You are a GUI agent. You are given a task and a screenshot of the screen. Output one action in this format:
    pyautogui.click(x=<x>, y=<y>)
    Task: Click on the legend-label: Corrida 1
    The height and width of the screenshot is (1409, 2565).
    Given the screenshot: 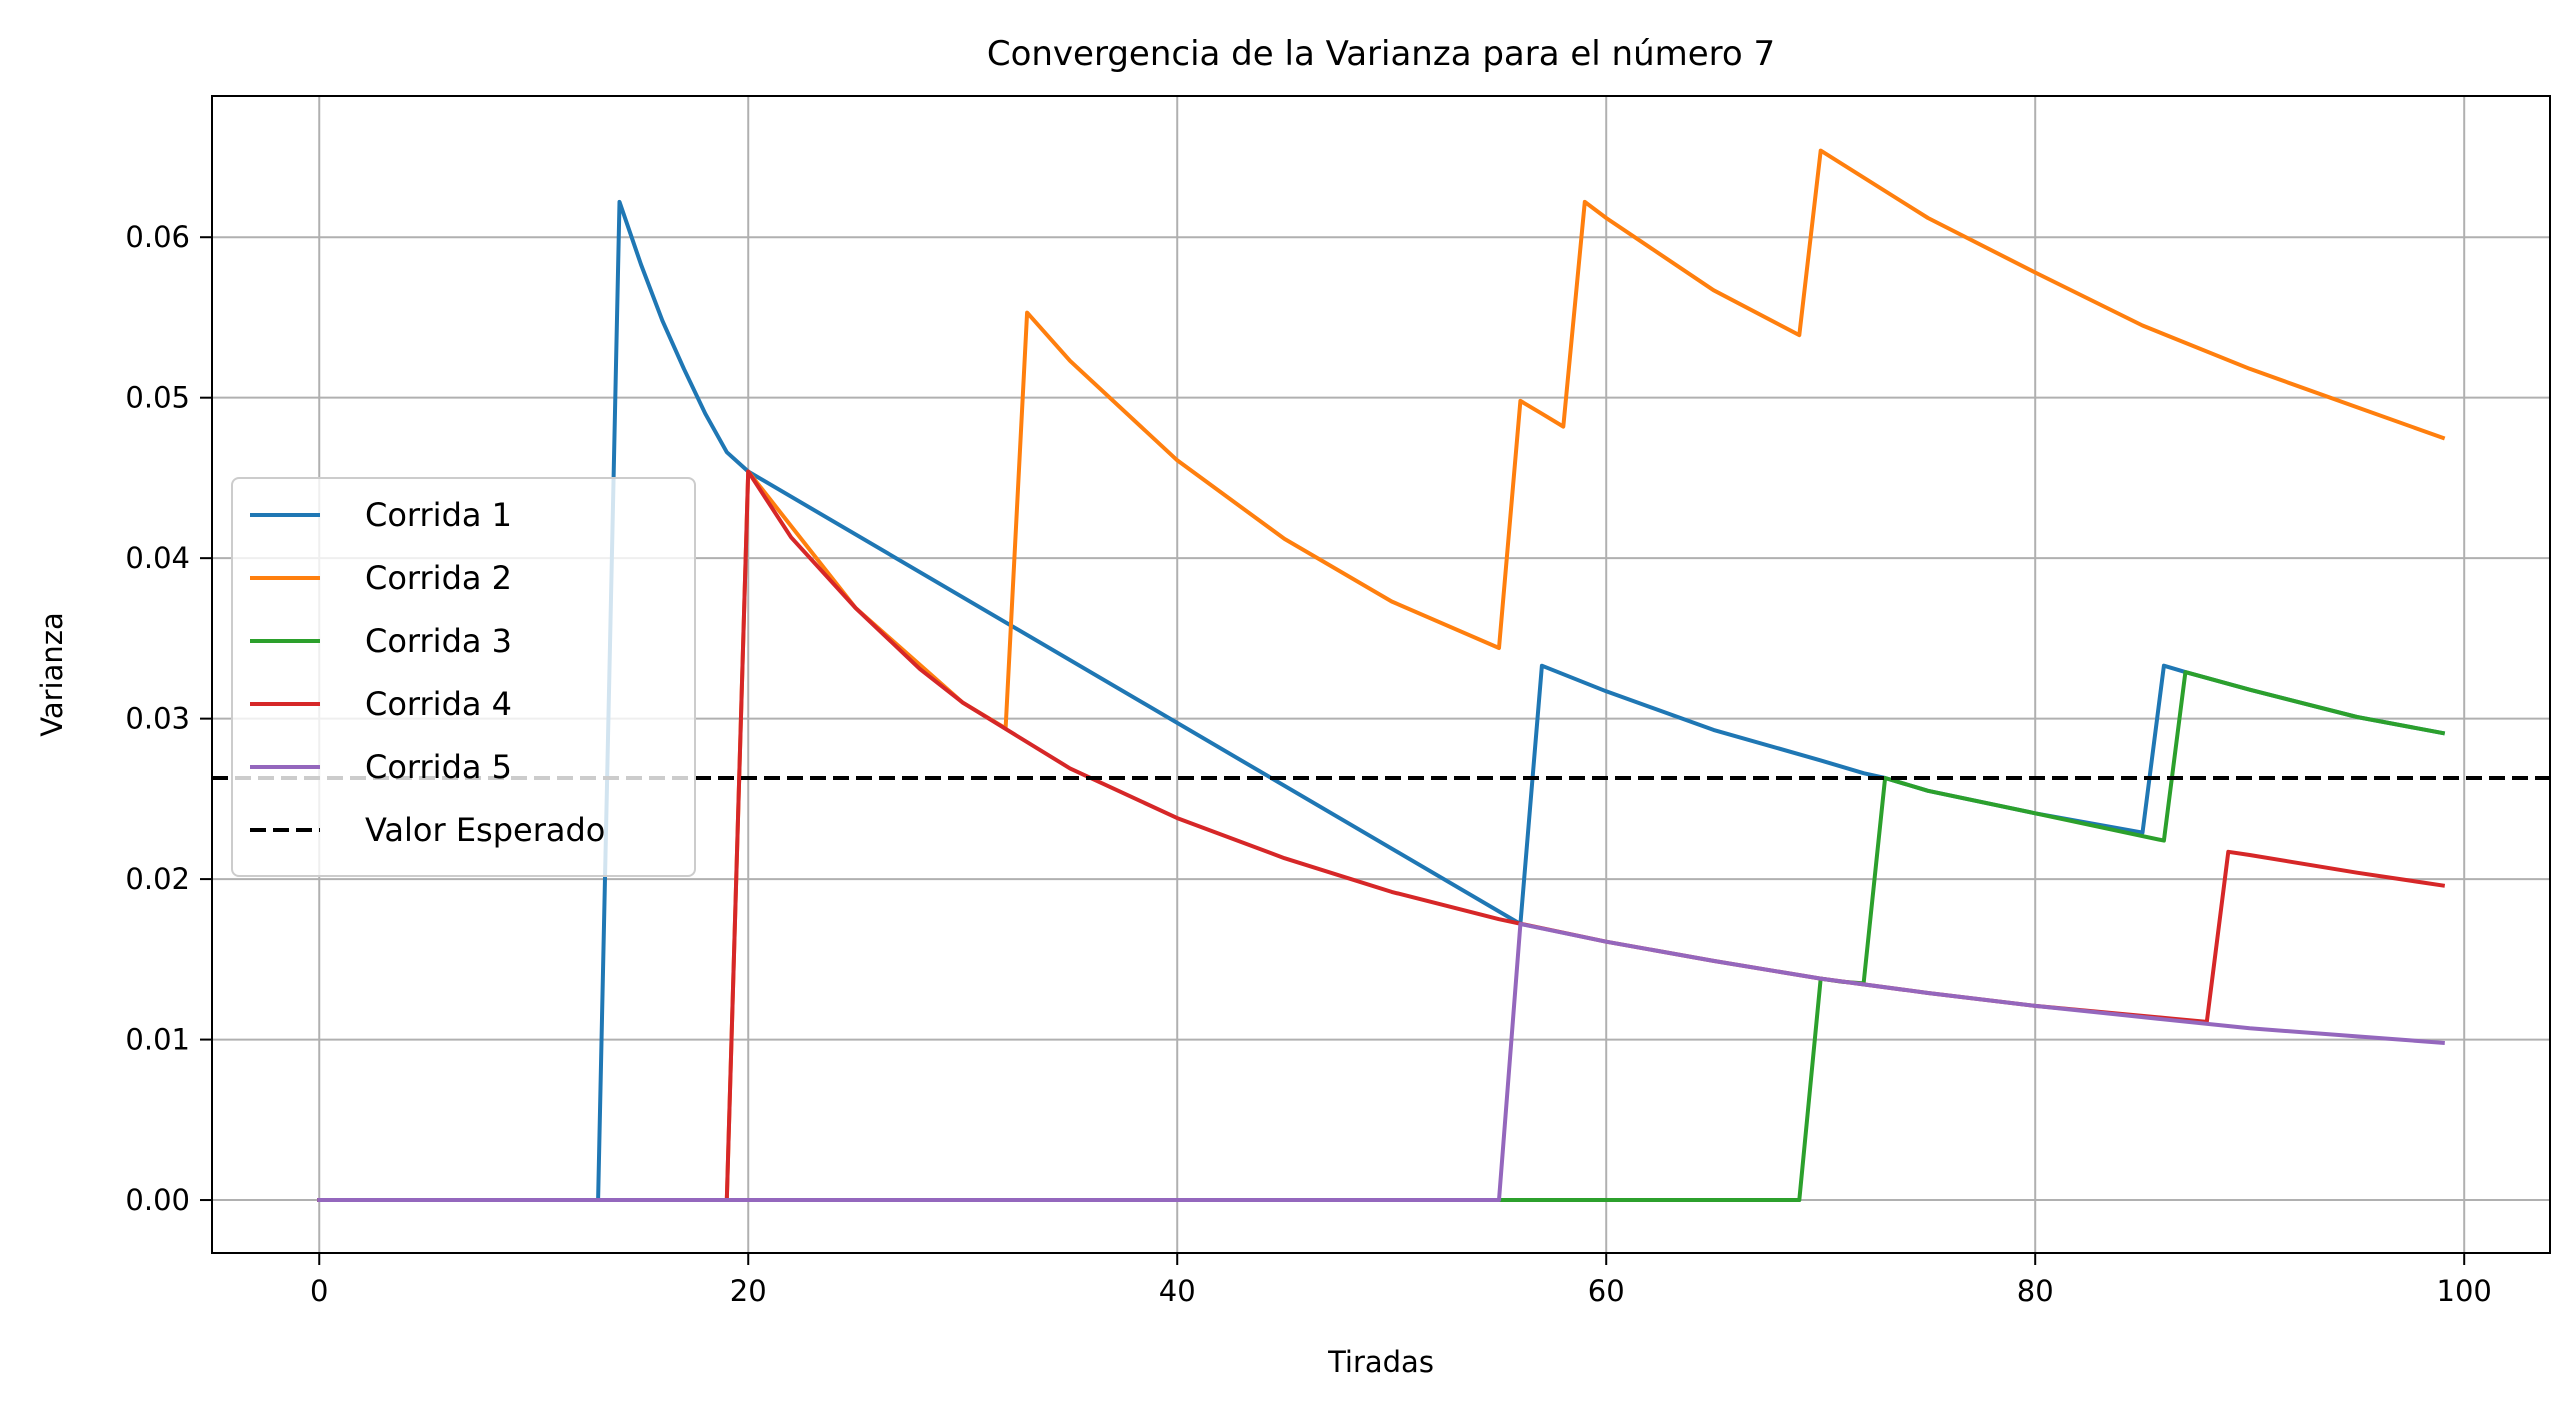 What is the action you would take?
    pyautogui.click(x=438, y=515)
    